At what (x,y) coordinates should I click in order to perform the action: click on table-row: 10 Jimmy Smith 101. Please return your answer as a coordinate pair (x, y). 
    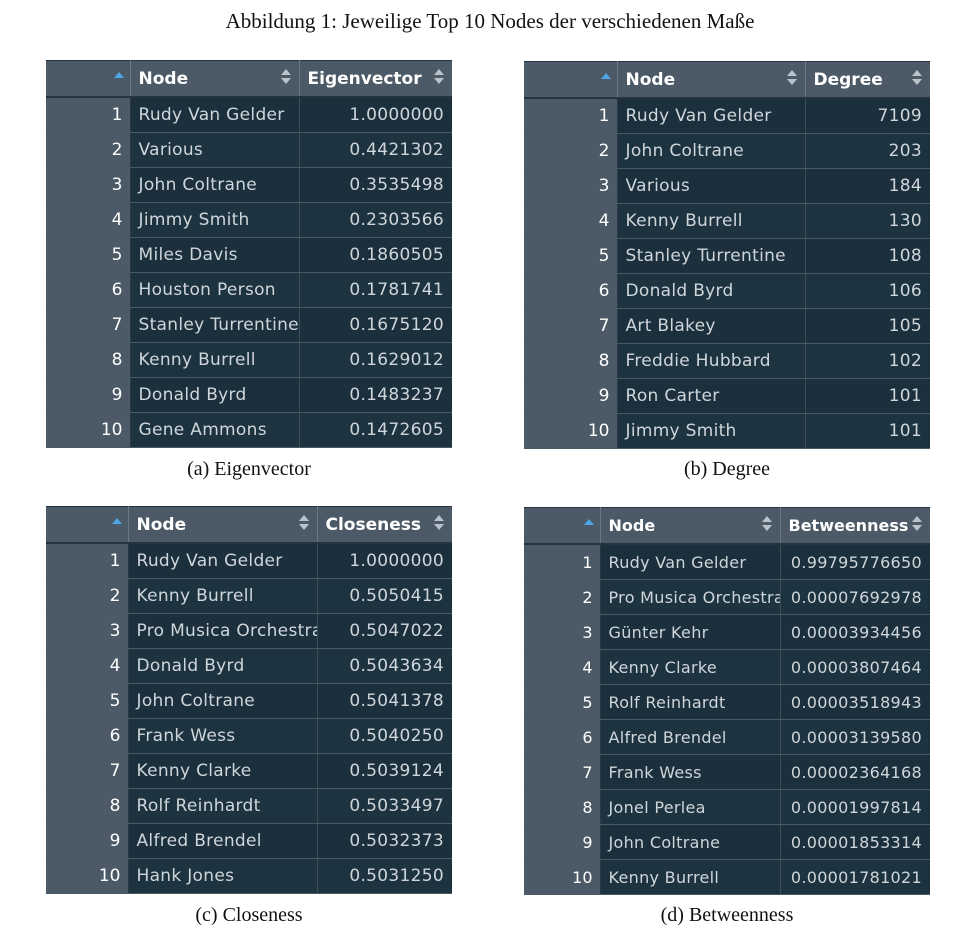
    Looking at the image, I should click on (727, 431).